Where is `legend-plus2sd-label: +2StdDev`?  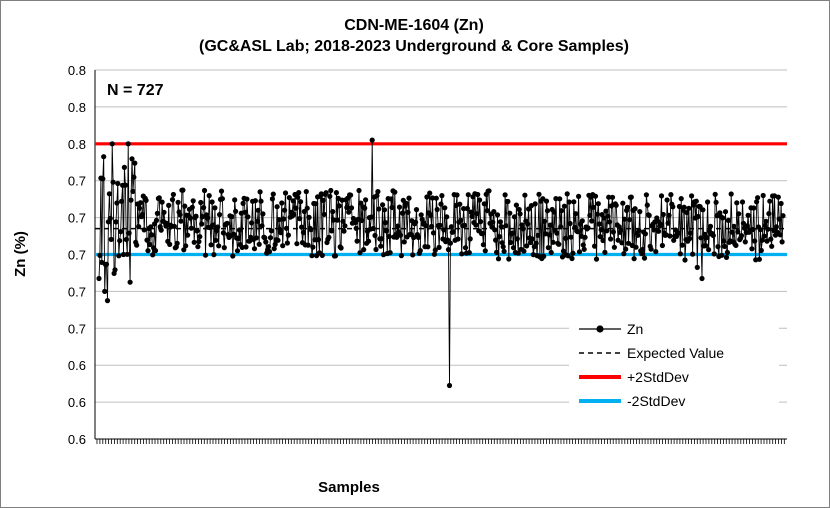 legend-plus2sd-label: +2StdDev is located at coordinates (658, 377).